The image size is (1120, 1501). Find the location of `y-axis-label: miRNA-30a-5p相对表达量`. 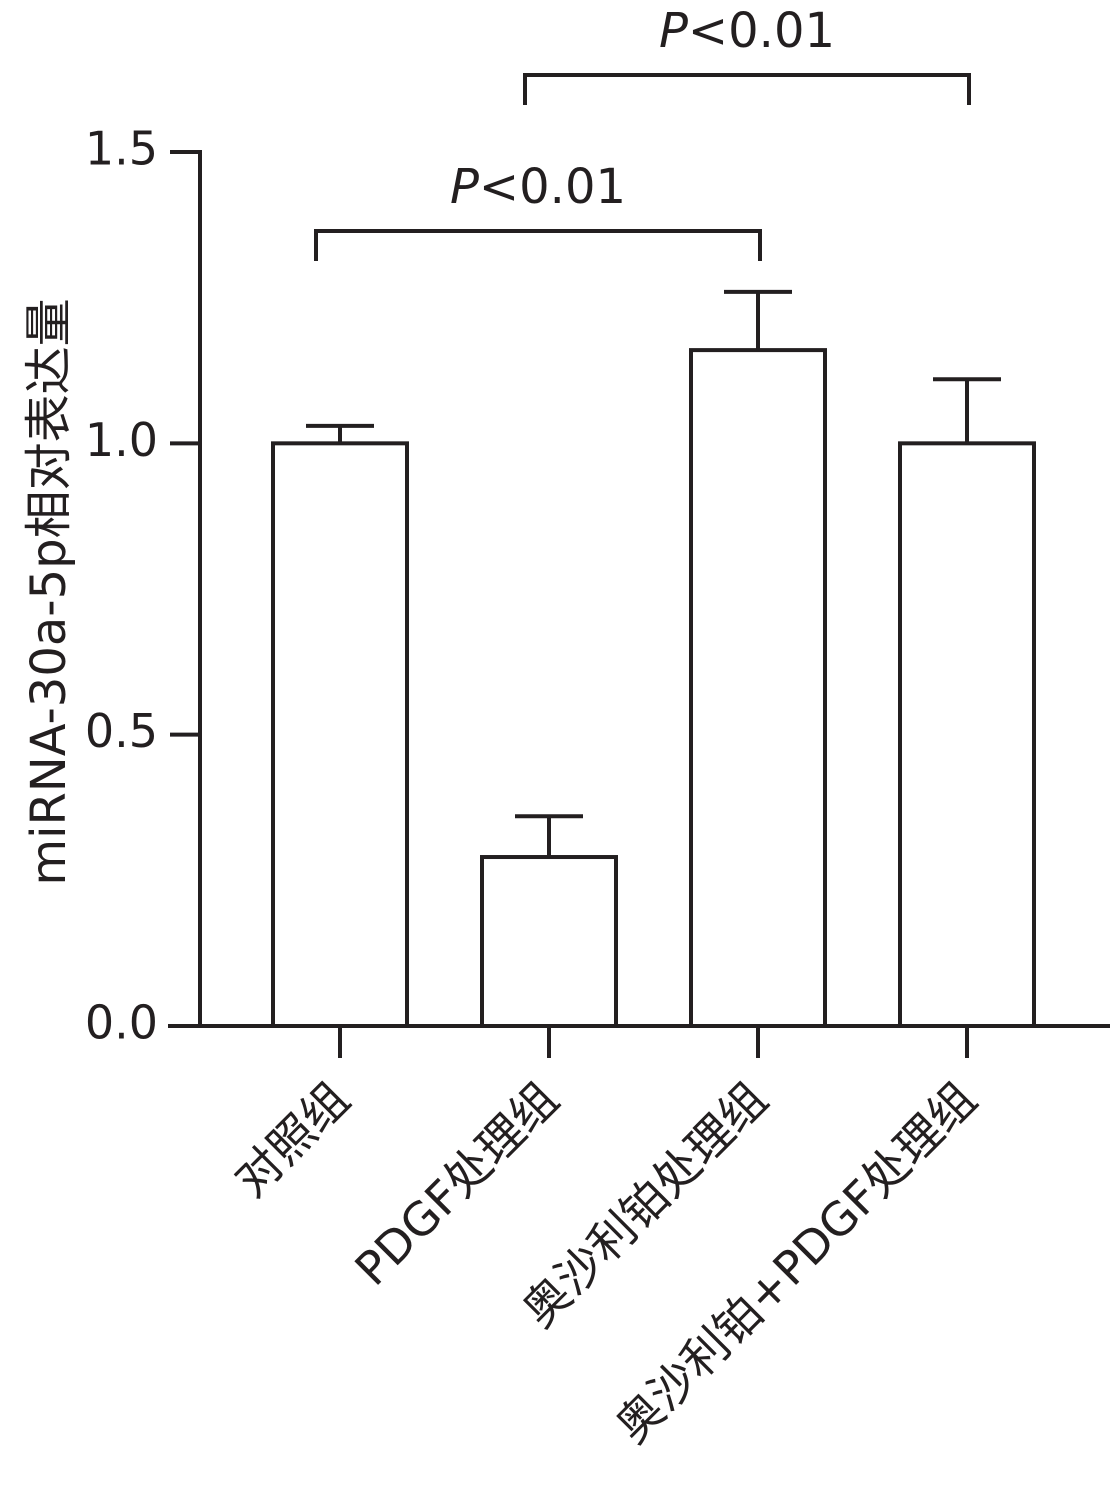

y-axis-label: miRNA-30a-5p相对表达量 is located at coordinates (49, 591).